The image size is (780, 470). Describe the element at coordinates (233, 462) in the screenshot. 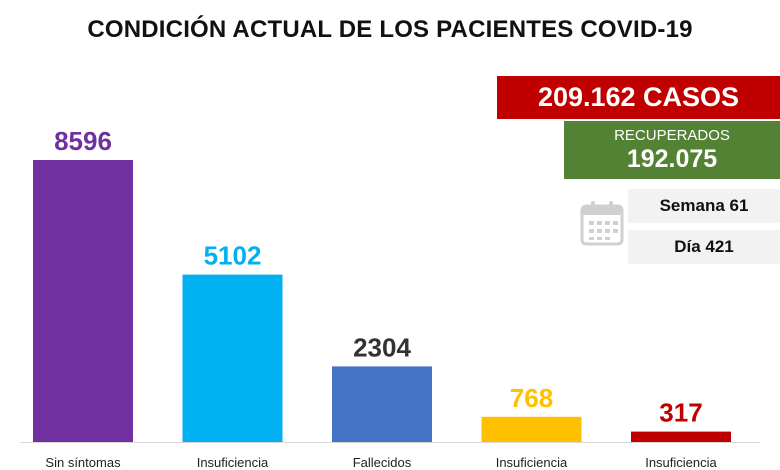

I see `category-label-2: Insuficiencia` at that location.